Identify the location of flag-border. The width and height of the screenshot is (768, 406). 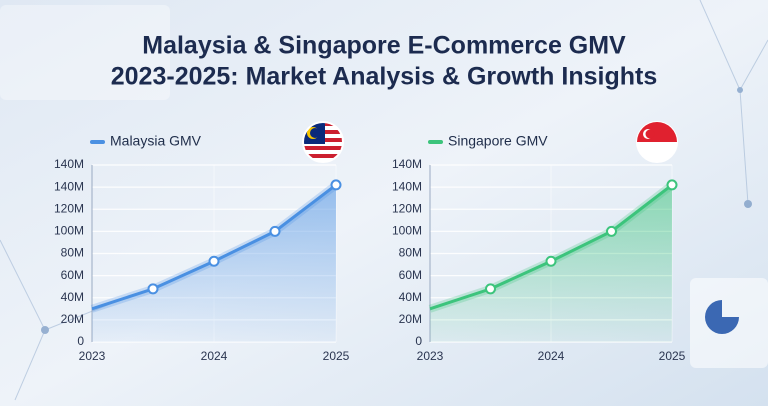
(323, 142).